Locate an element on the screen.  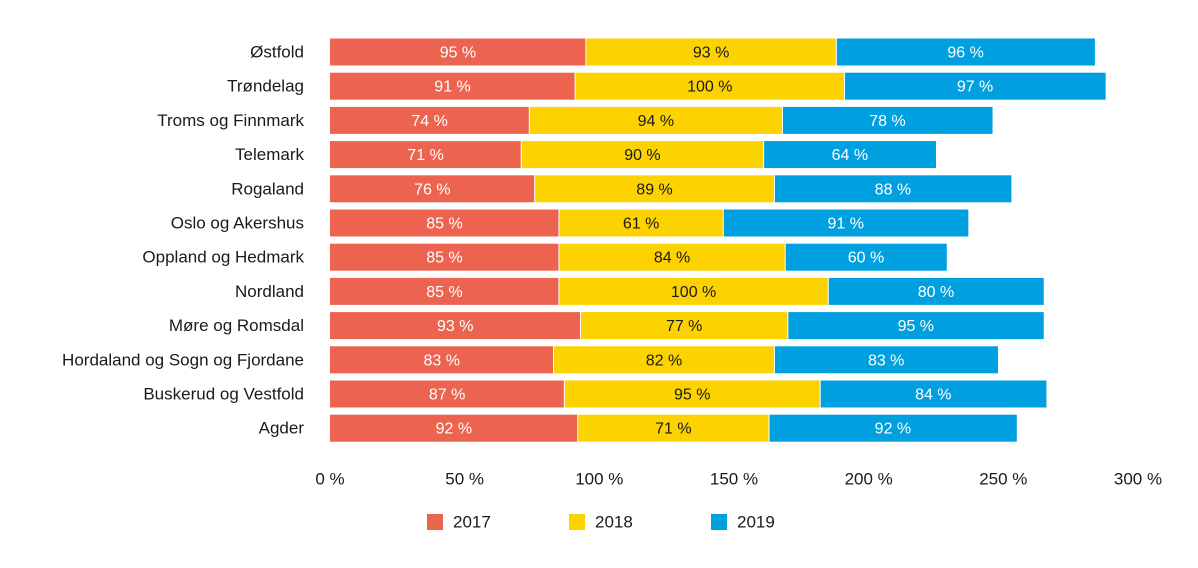
category-label-troms-og-finnmark: Troms og Finnmark is located at coordinates (230, 120).